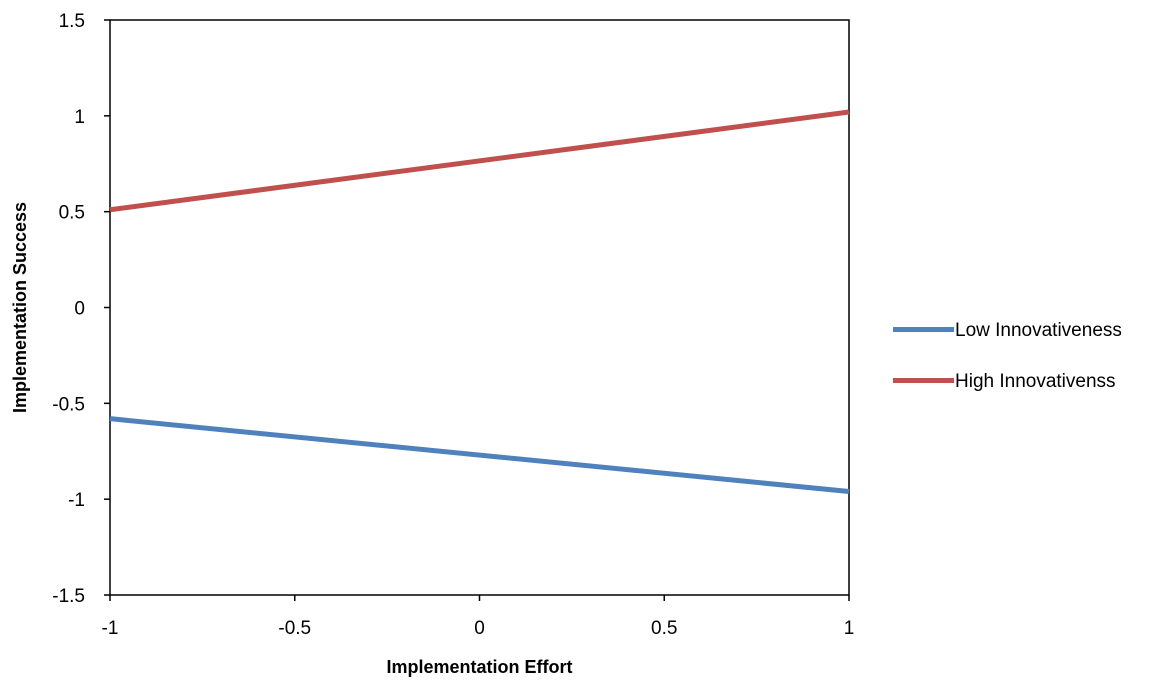 The width and height of the screenshot is (1169, 683). I want to click on x-tick-label: -0.5, so click(294, 628).